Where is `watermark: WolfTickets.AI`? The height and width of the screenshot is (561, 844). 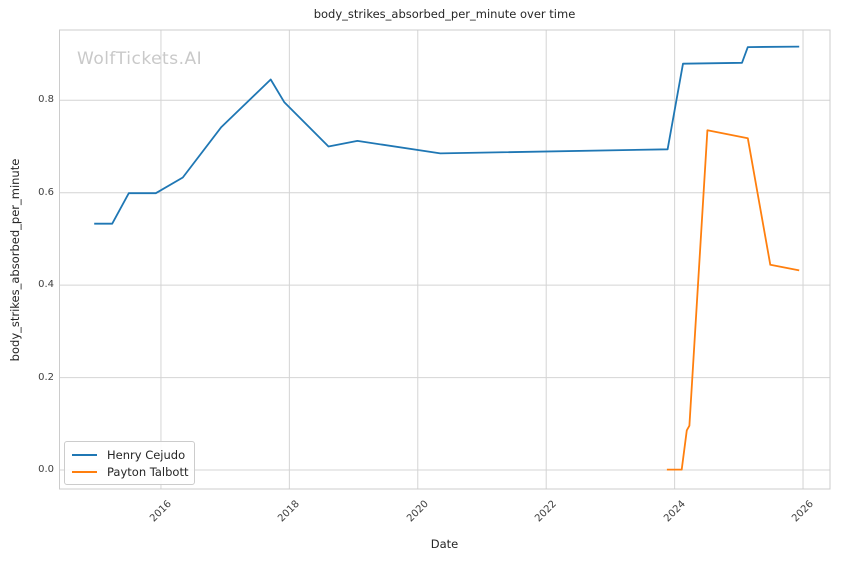
watermark: WolfTickets.AI is located at coordinates (140, 59).